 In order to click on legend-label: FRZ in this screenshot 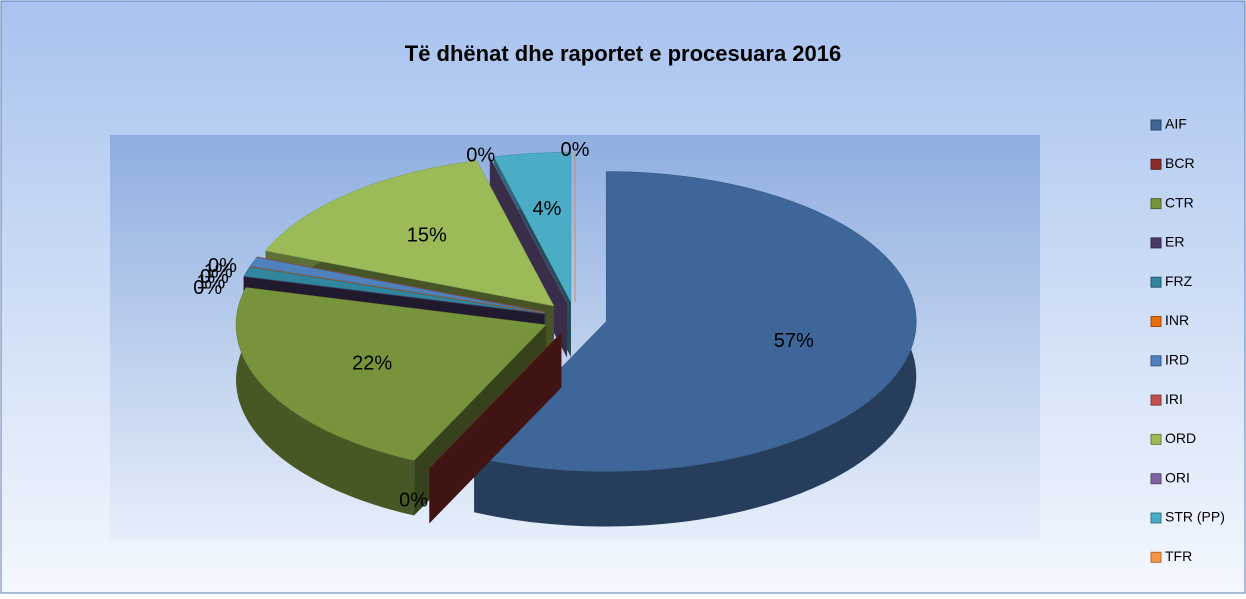, I will do `click(1179, 281)`.